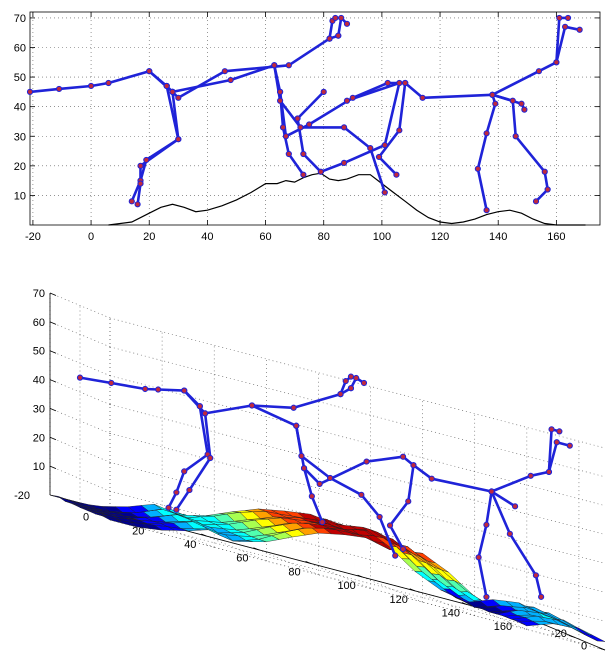 Image resolution: width=612 pixels, height=652 pixels. I want to click on x-tick-label: 20, so click(149, 235).